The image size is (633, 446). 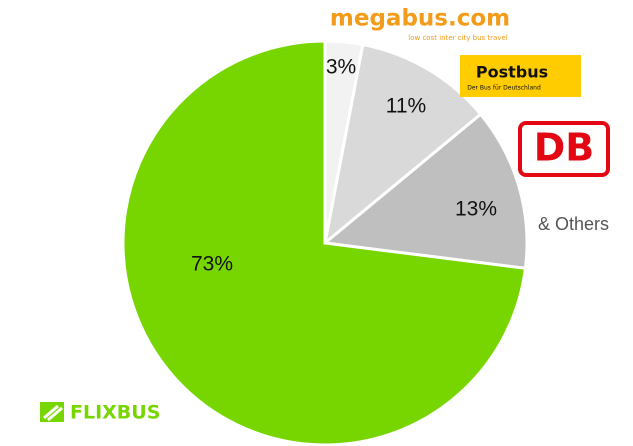 I want to click on megabus-tagline: low cost inter city bus travel, so click(x=457, y=38).